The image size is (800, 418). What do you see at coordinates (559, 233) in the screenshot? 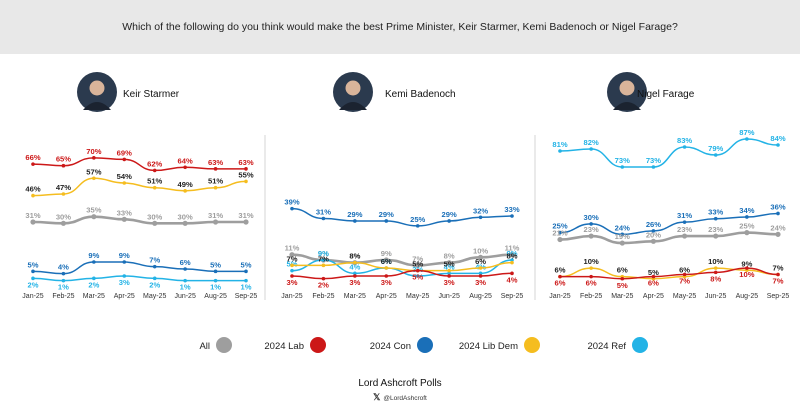
I see `data-label: 21%` at bounding box center [559, 233].